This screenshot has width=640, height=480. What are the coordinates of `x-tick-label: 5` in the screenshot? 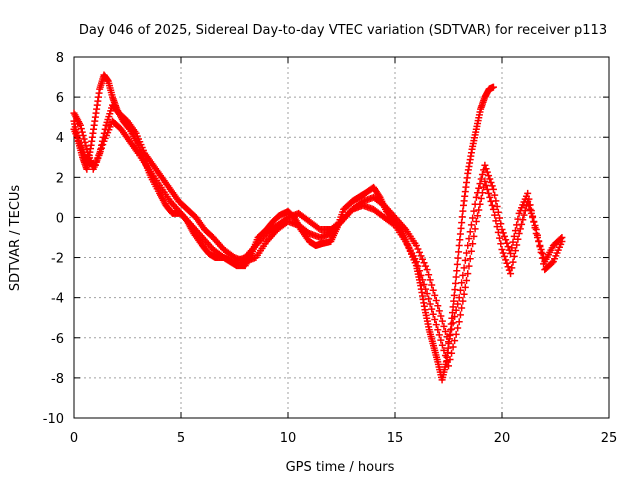 It's located at (181, 438).